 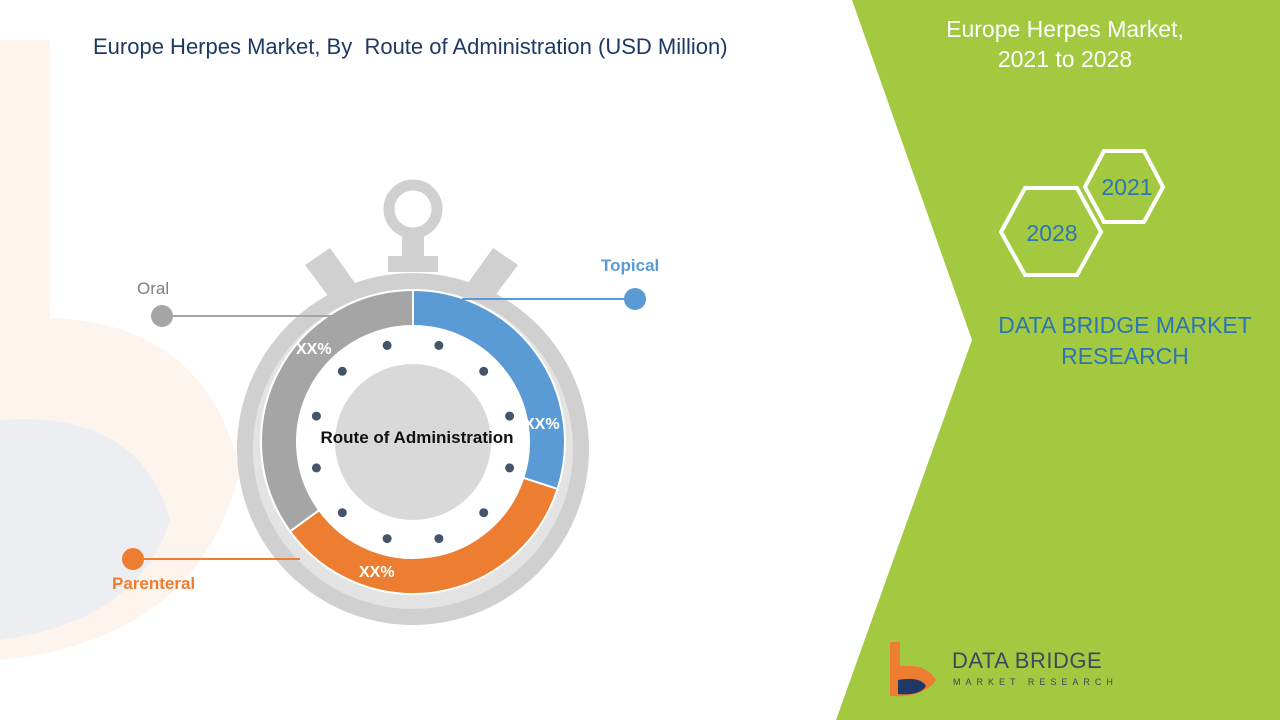 I want to click on center-disc, so click(x=413, y=442).